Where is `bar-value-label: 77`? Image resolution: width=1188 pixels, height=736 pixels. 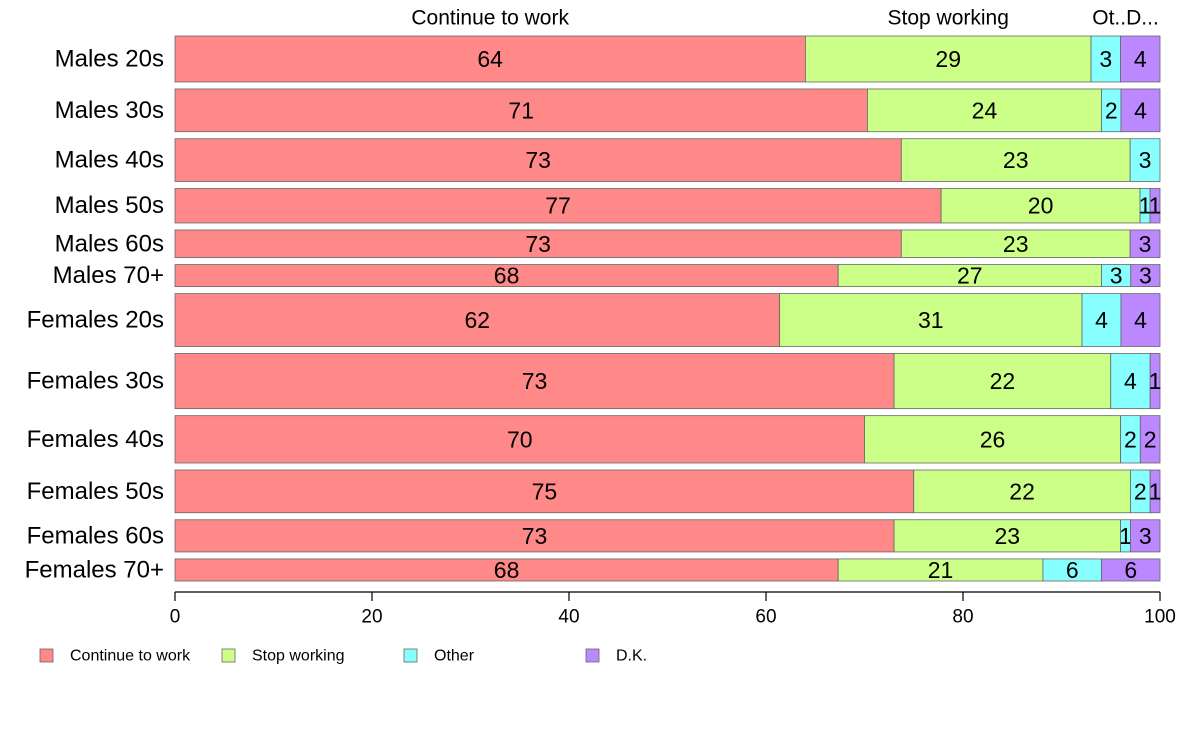
bar-value-label: 77 is located at coordinates (558, 206).